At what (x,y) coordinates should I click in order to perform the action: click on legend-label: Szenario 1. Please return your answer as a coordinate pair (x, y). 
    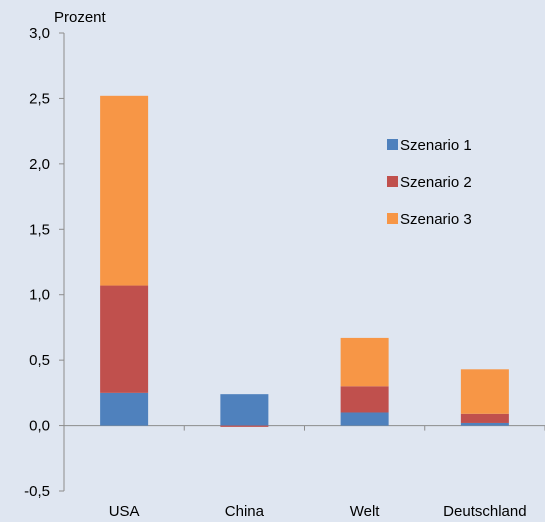
    Looking at the image, I should click on (436, 145).